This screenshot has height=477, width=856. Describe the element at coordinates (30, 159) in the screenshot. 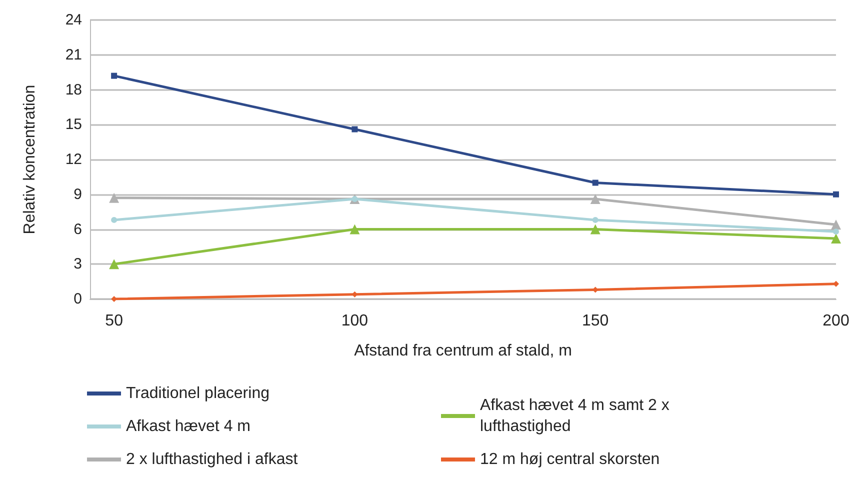

I see `y-axis-title: Relativ koncentration` at that location.